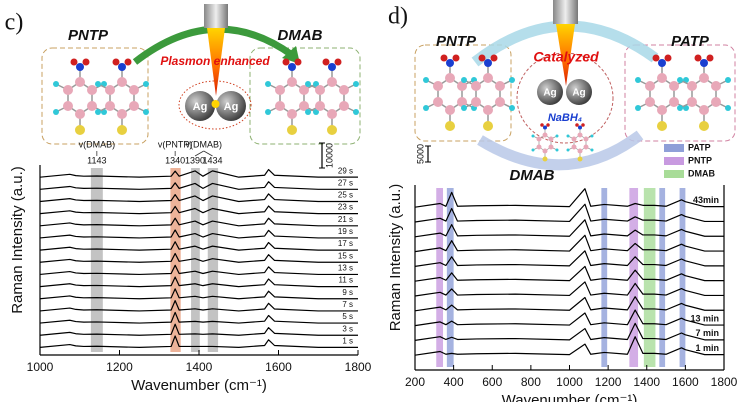 This screenshot has width=743, height=402. I want to click on series-label: 9 s, so click(347, 292).